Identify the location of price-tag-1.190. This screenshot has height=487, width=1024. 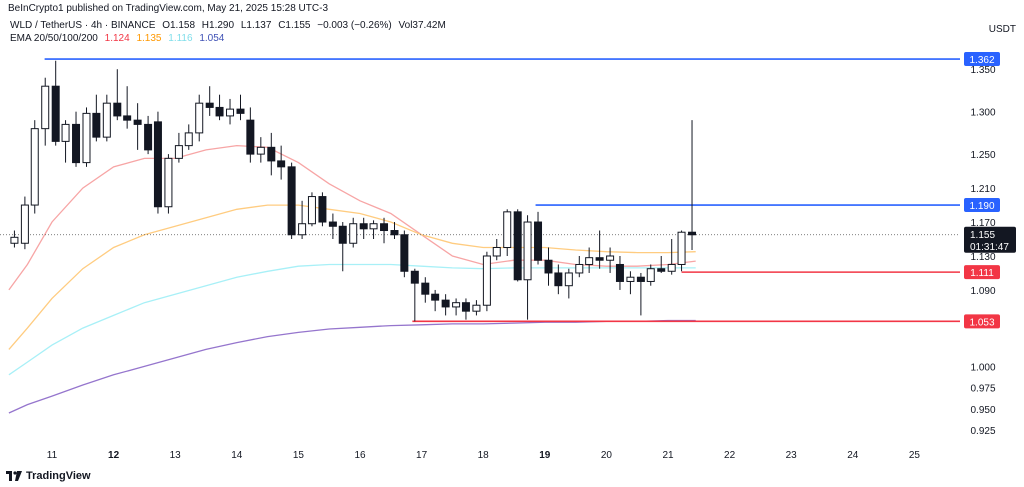
(982, 205).